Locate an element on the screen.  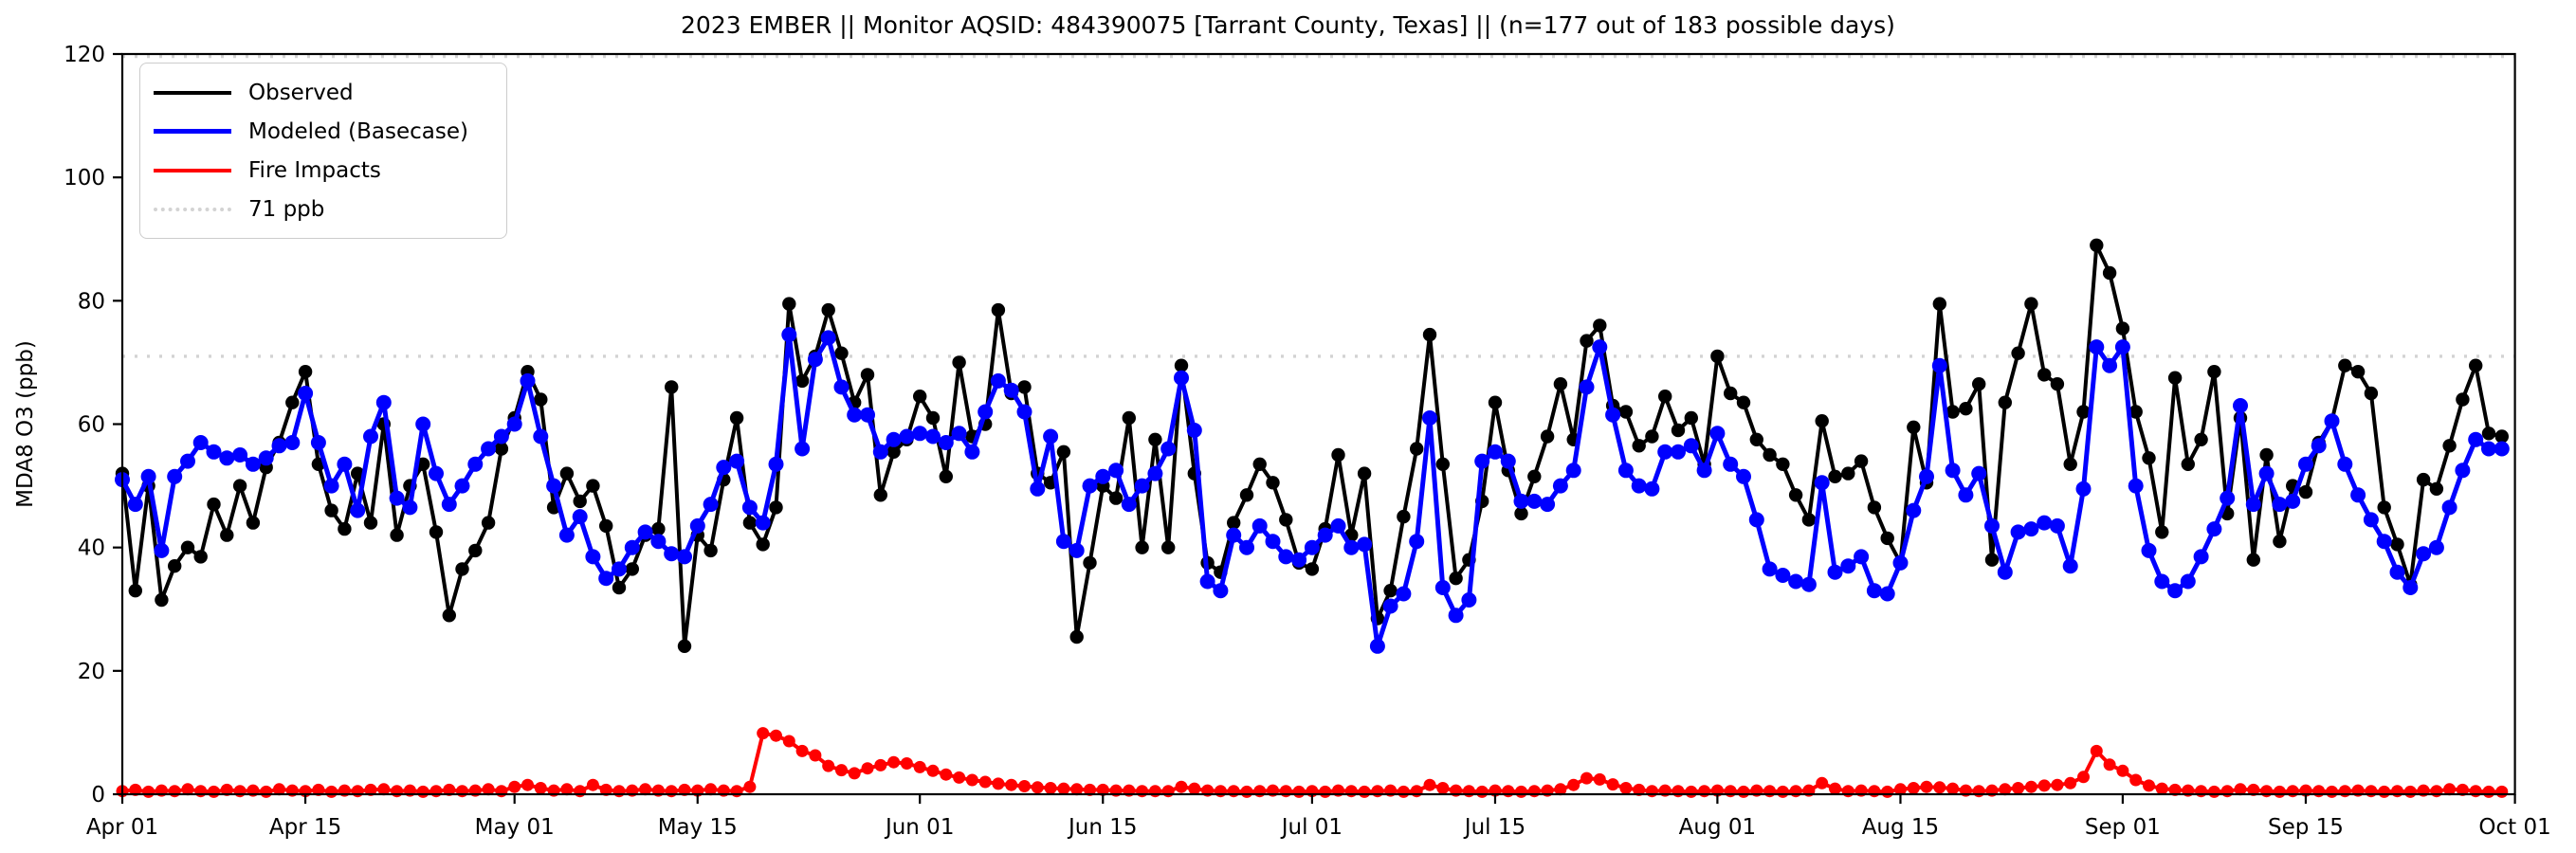
y-tick-label: 20 is located at coordinates (91, 672).